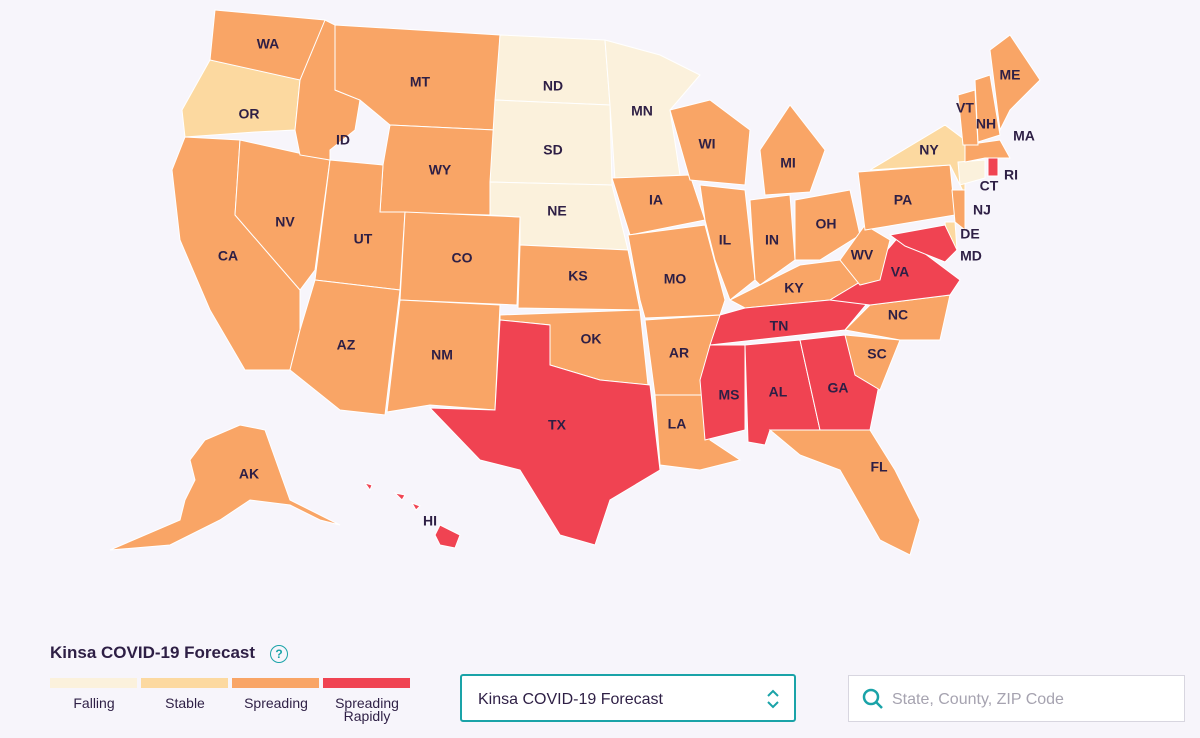 This screenshot has height=738, width=1200. What do you see at coordinates (268, 44) in the screenshot?
I see `state-label: WA` at bounding box center [268, 44].